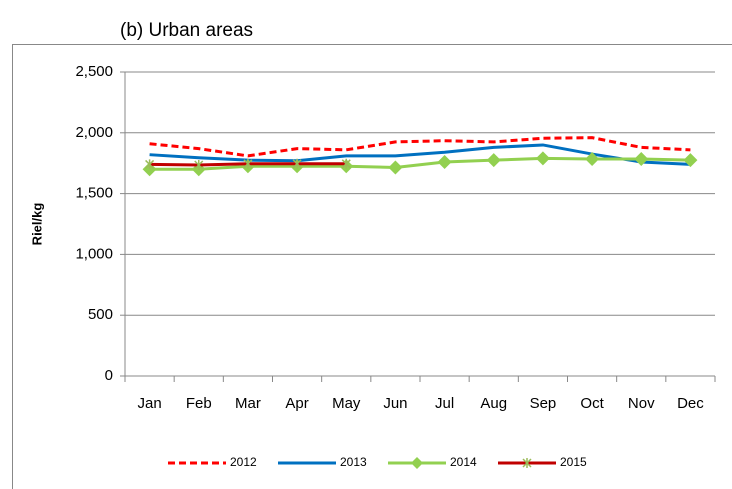 This screenshot has width=732, height=489. I want to click on x-tick-label: Jul, so click(444, 403).